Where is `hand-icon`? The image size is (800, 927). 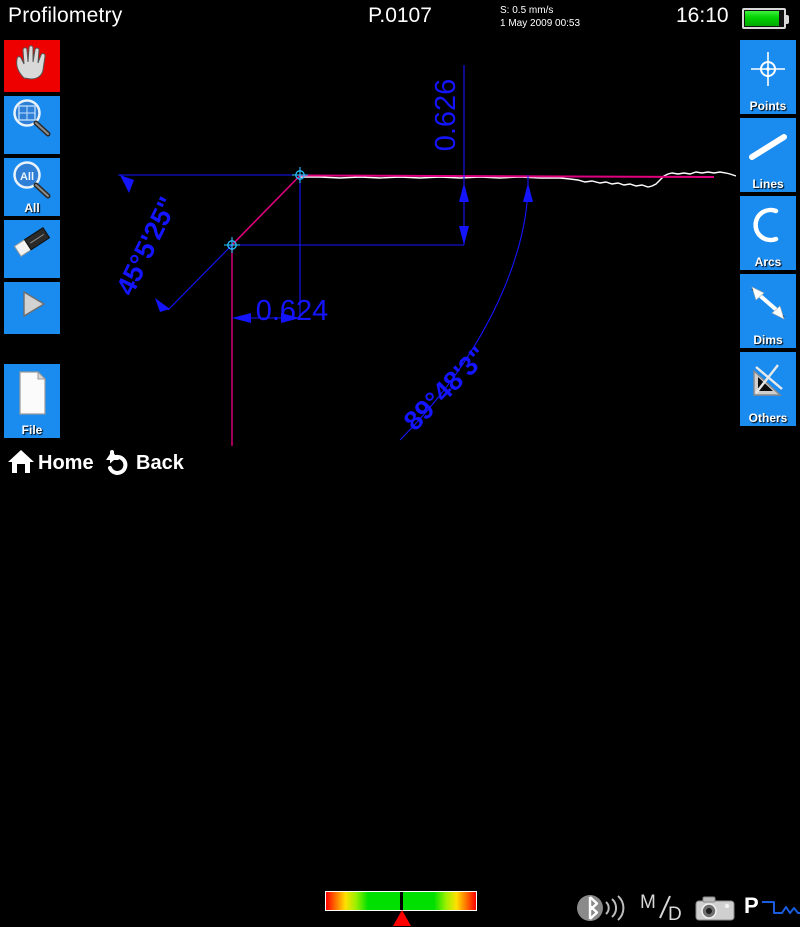
hand-icon is located at coordinates (32, 62).